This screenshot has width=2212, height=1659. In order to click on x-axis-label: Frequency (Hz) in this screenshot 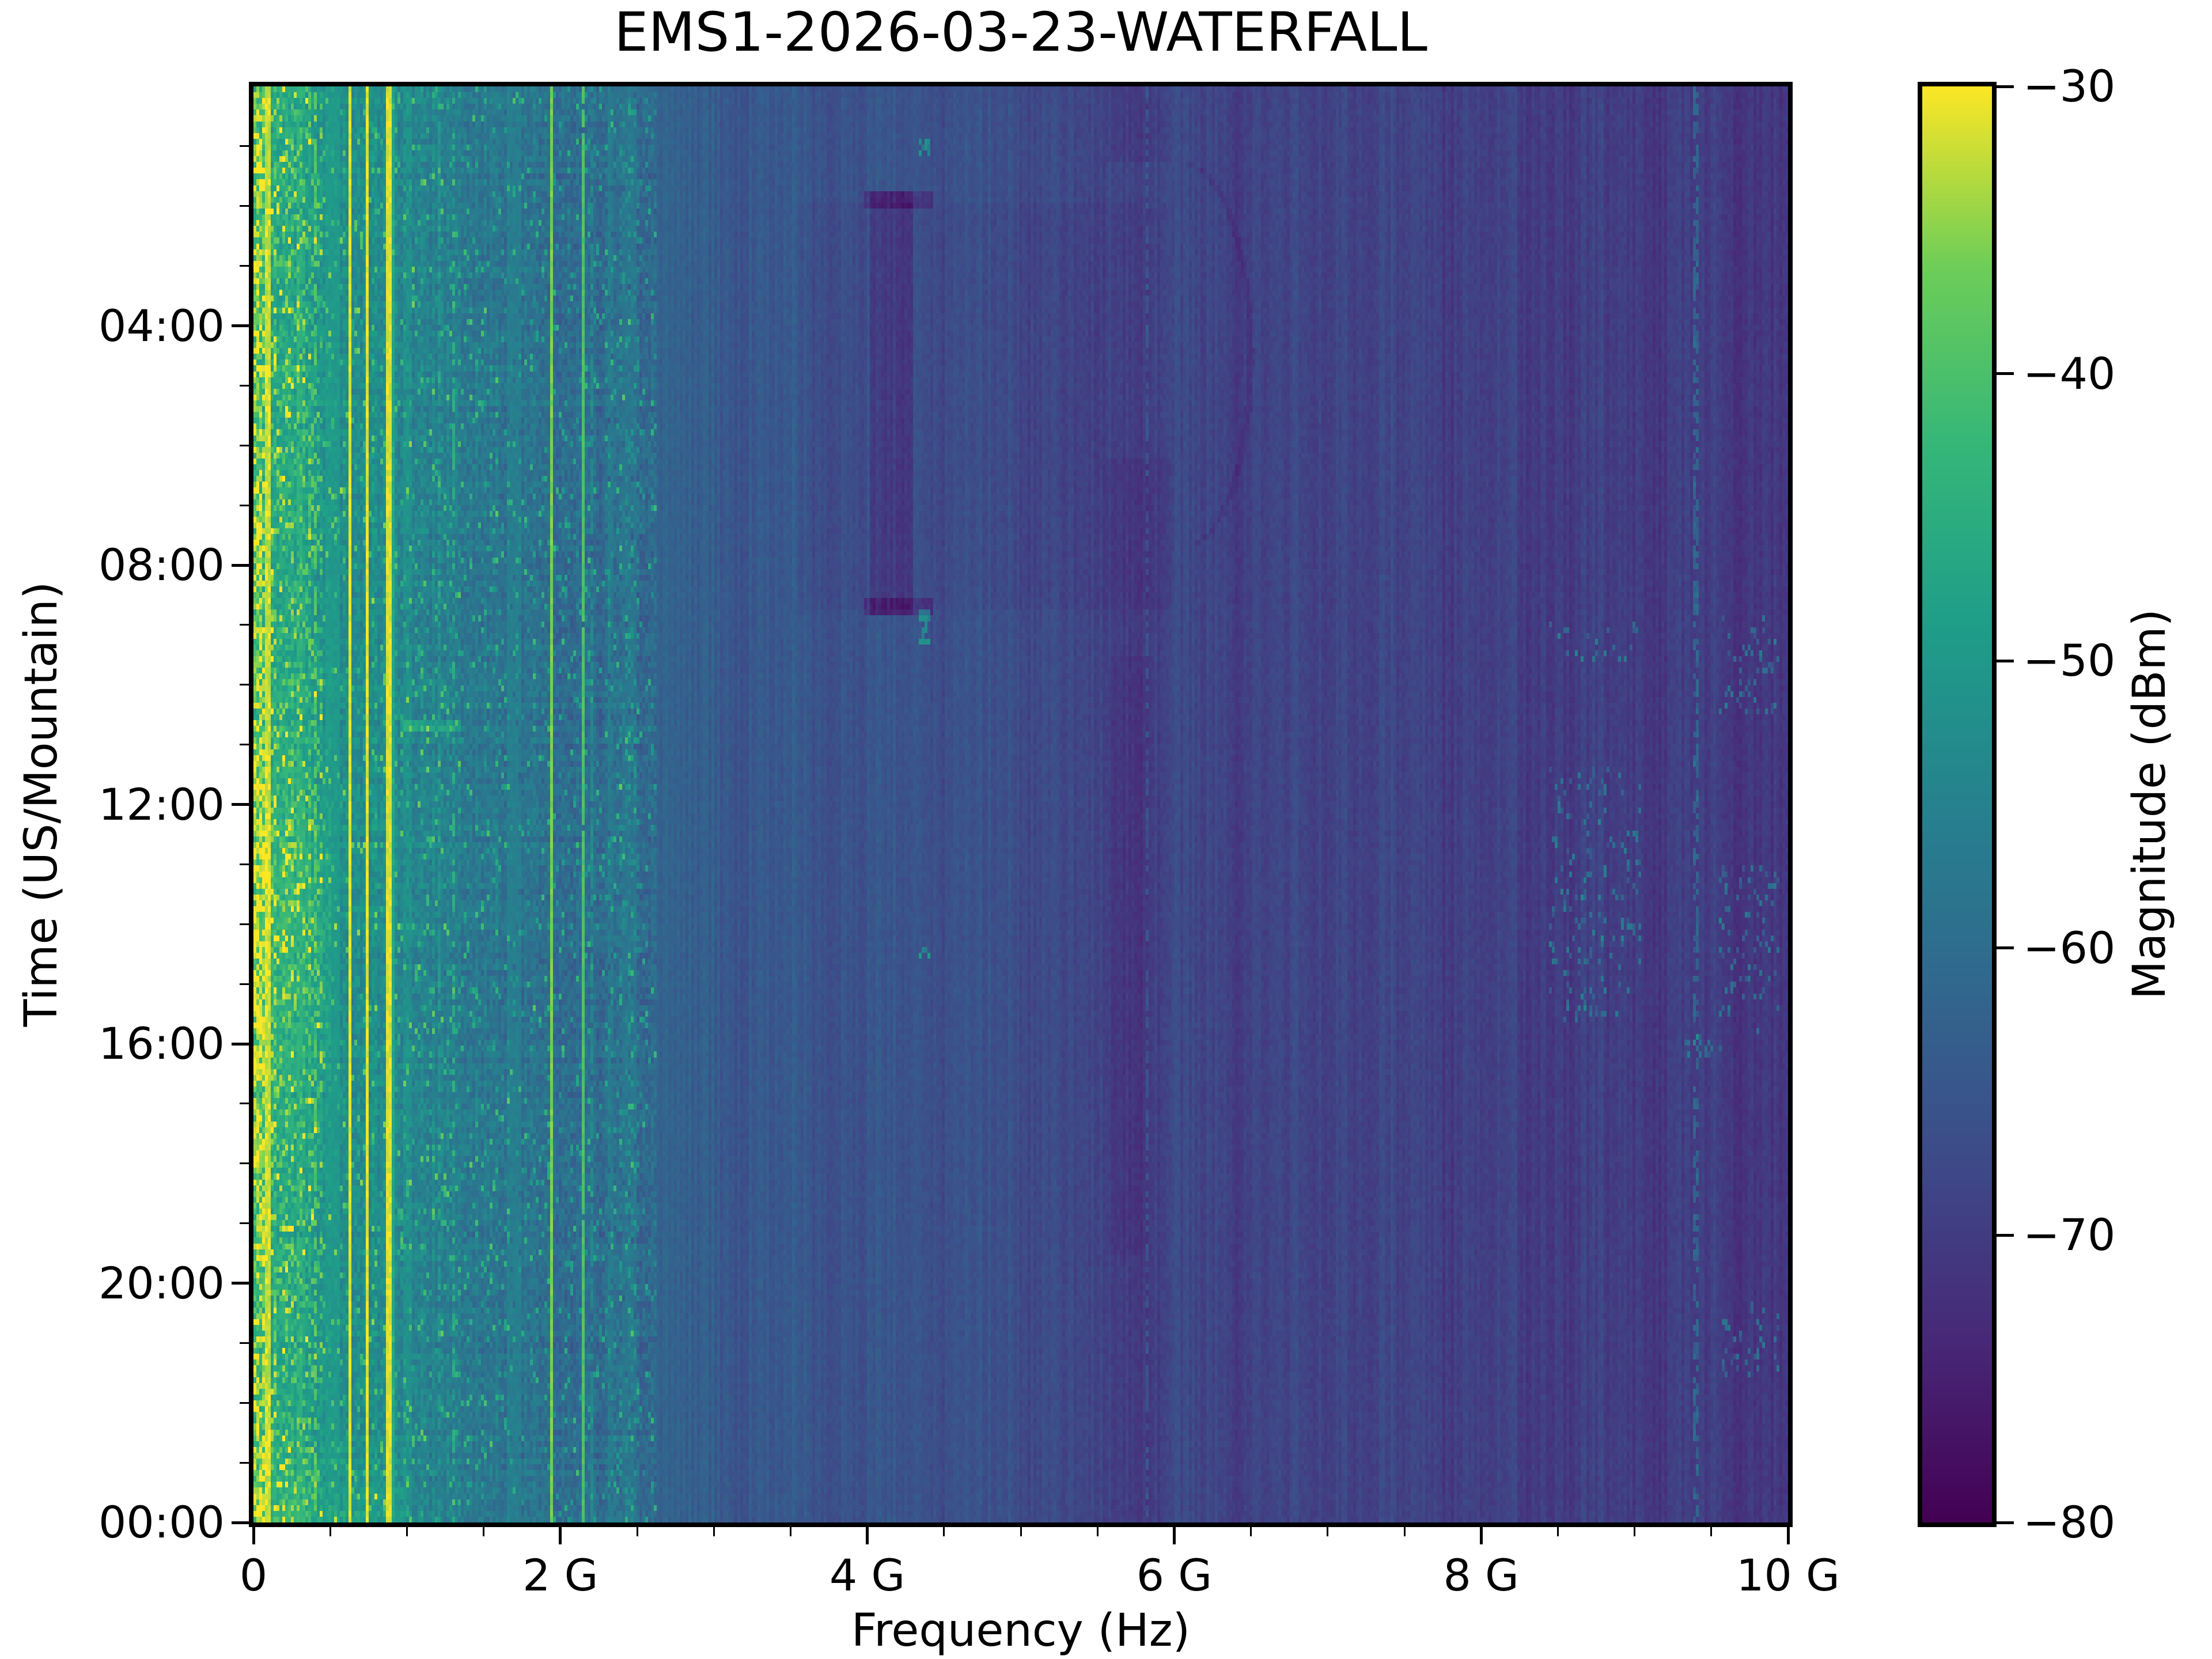, I will do `click(1021, 1631)`.